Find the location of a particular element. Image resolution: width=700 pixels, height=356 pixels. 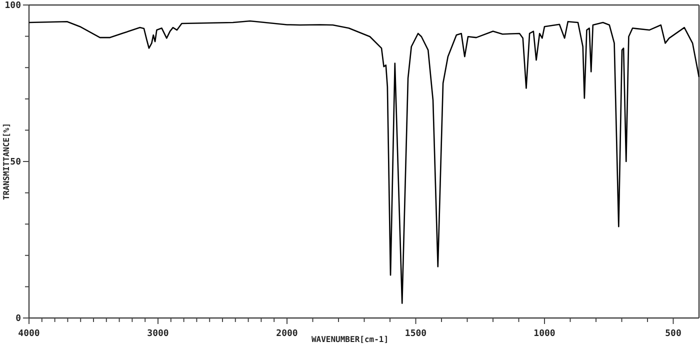

x-tick-label: 1000 is located at coordinates (545, 334).